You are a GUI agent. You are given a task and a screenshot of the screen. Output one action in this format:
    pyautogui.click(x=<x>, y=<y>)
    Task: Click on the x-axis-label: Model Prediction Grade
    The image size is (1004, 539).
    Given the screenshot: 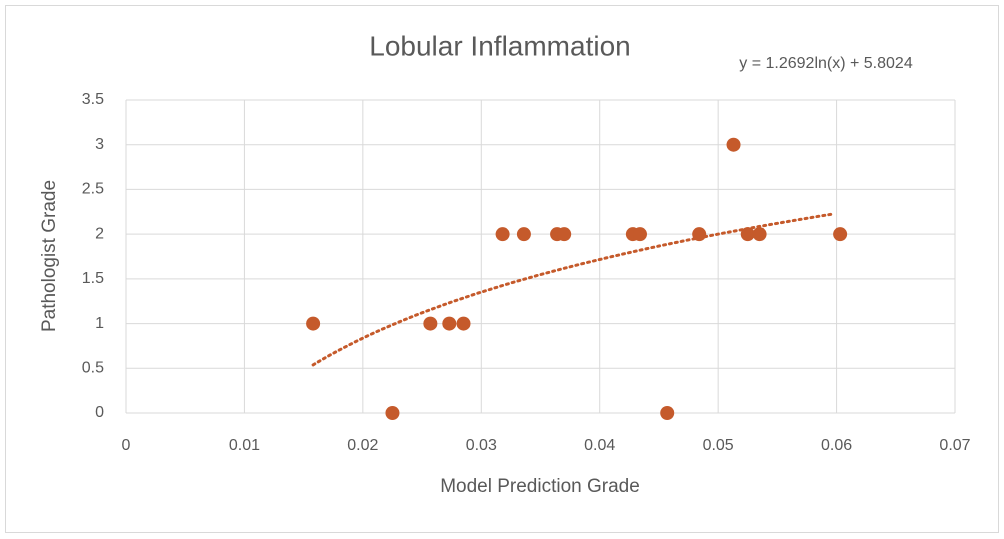 What is the action you would take?
    pyautogui.click(x=540, y=486)
    